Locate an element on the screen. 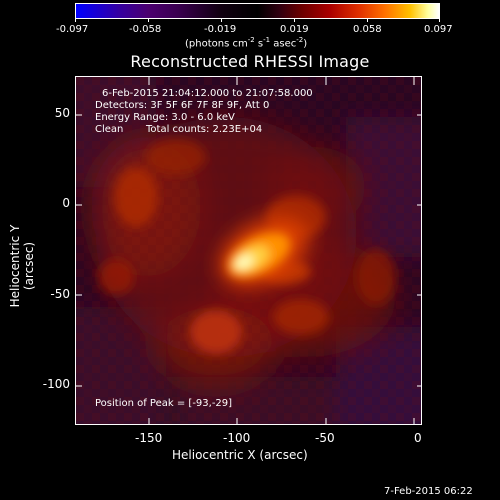 Image resolution: width=500 pixels, height=500 pixels. colorbar-tick-label: -0.097 is located at coordinates (72, 29).